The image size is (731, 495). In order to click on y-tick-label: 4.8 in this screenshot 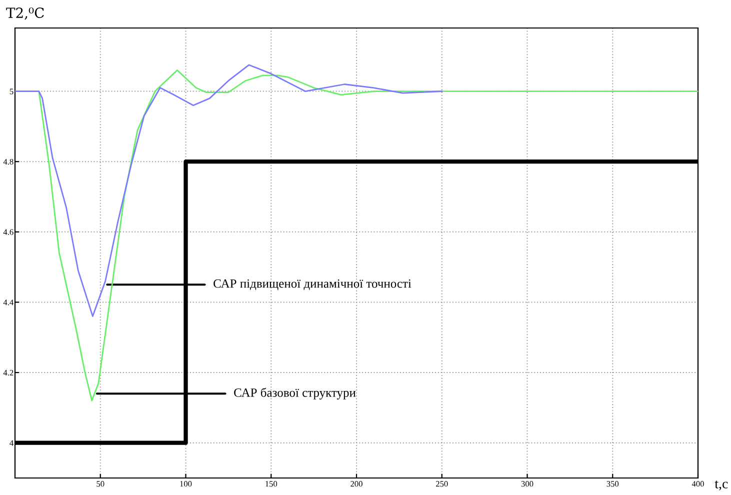, I will do `click(8, 161)`.